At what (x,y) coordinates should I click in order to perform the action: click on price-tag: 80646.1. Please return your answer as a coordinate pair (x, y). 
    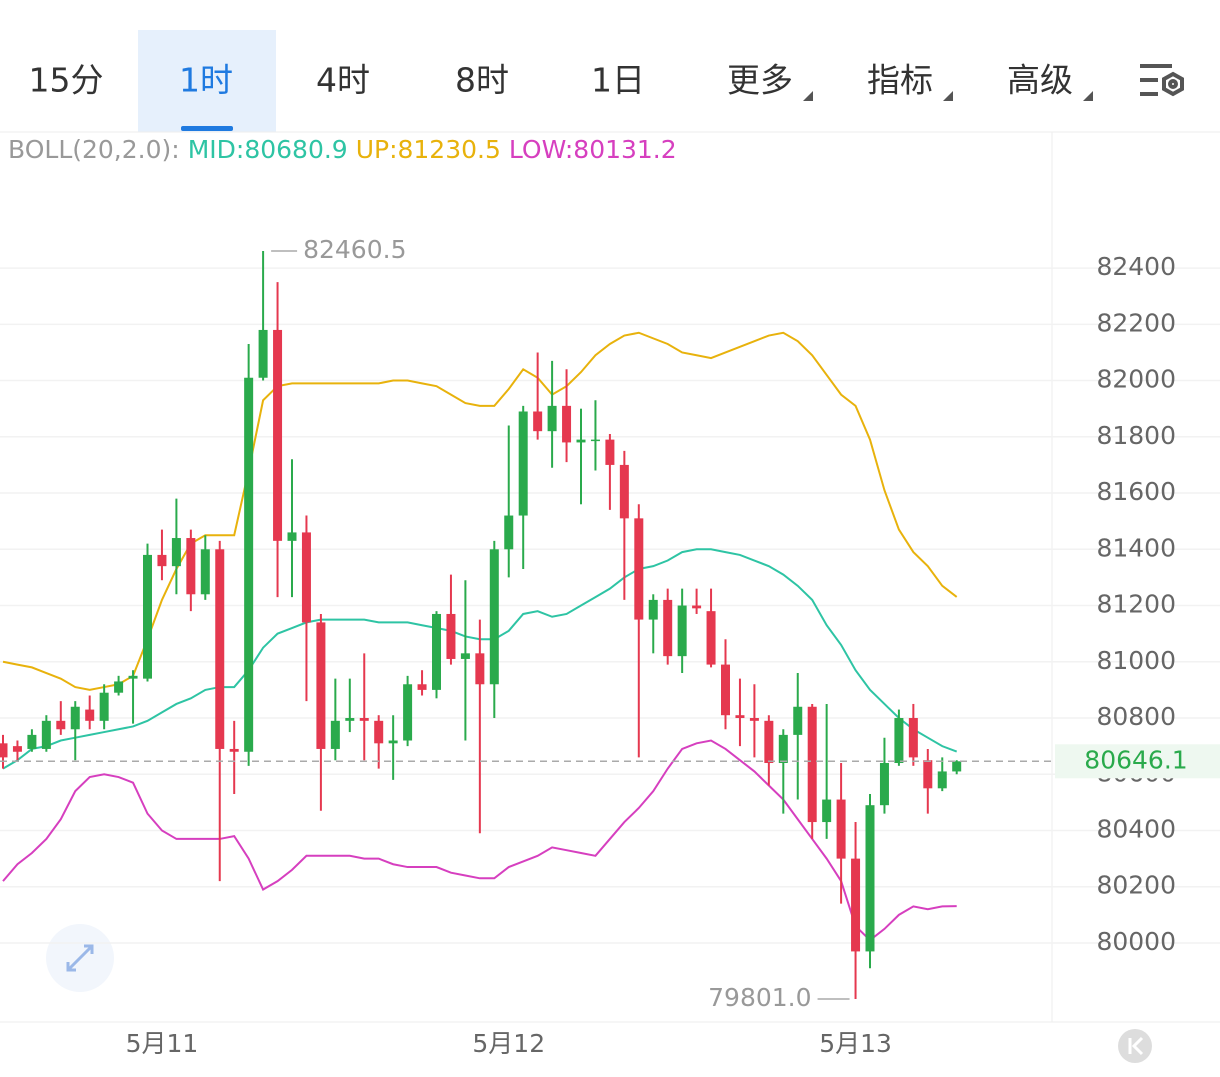
    Looking at the image, I should click on (1135, 759).